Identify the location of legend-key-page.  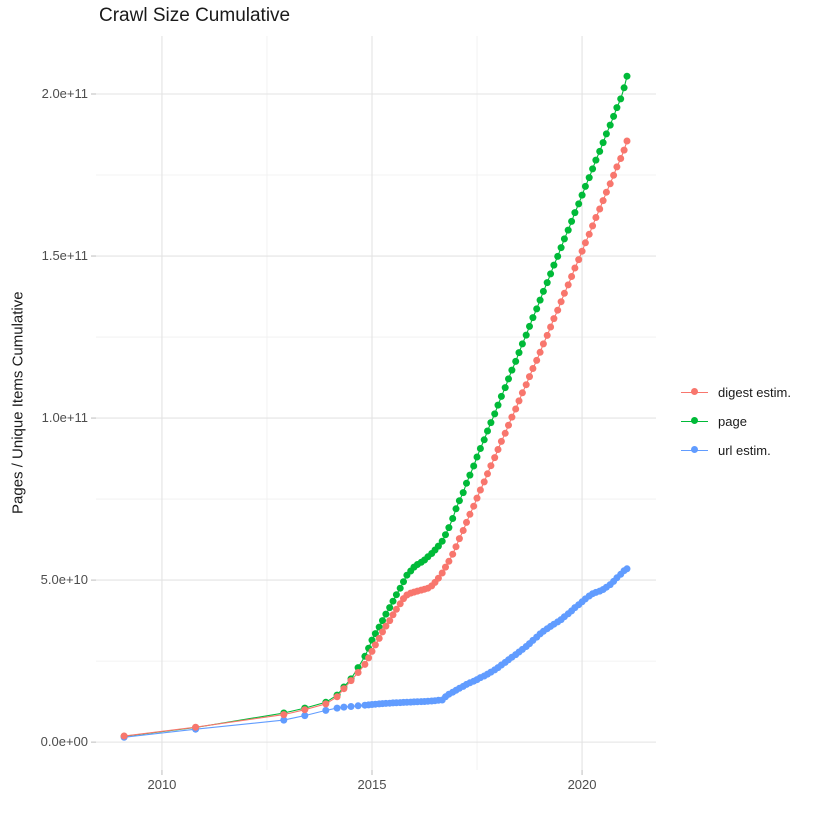
(694, 421).